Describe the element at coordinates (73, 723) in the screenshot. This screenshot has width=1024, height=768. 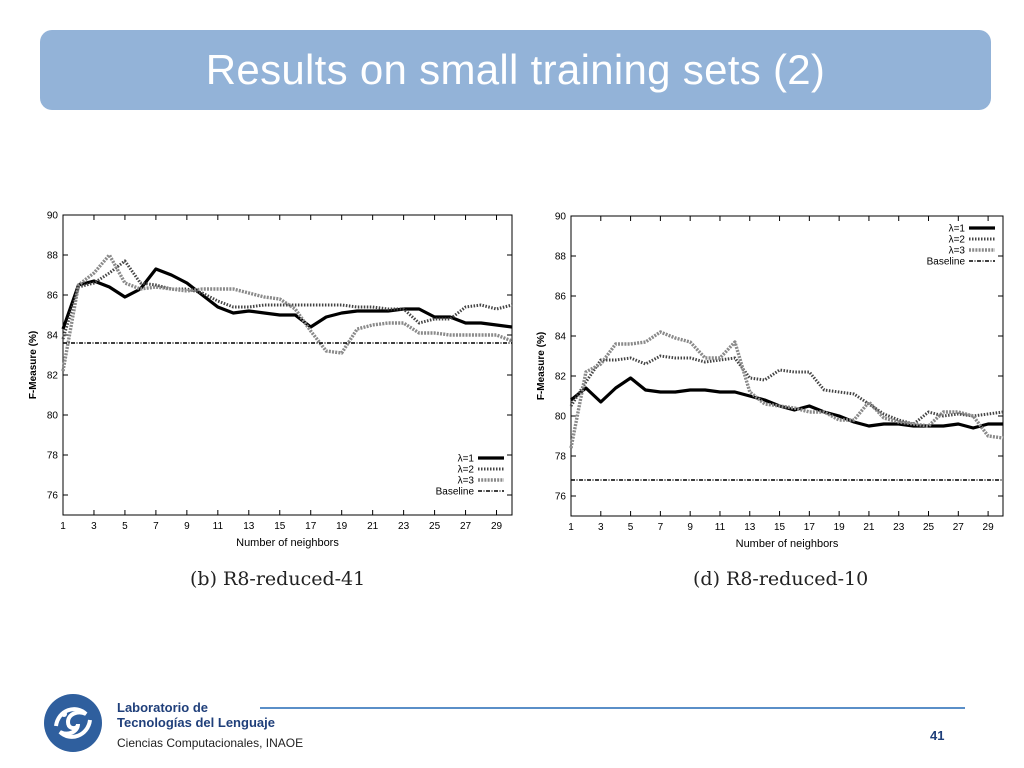
I see `inaoe-logo-icon` at that location.